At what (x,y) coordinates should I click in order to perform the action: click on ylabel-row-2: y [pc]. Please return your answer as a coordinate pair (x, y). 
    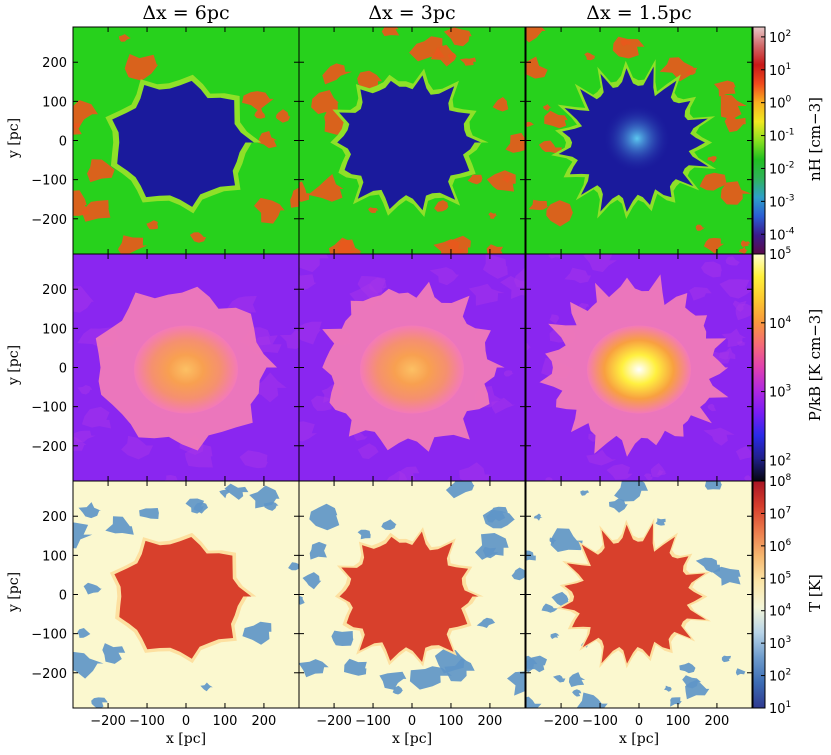
    Looking at the image, I should click on (14, 365).